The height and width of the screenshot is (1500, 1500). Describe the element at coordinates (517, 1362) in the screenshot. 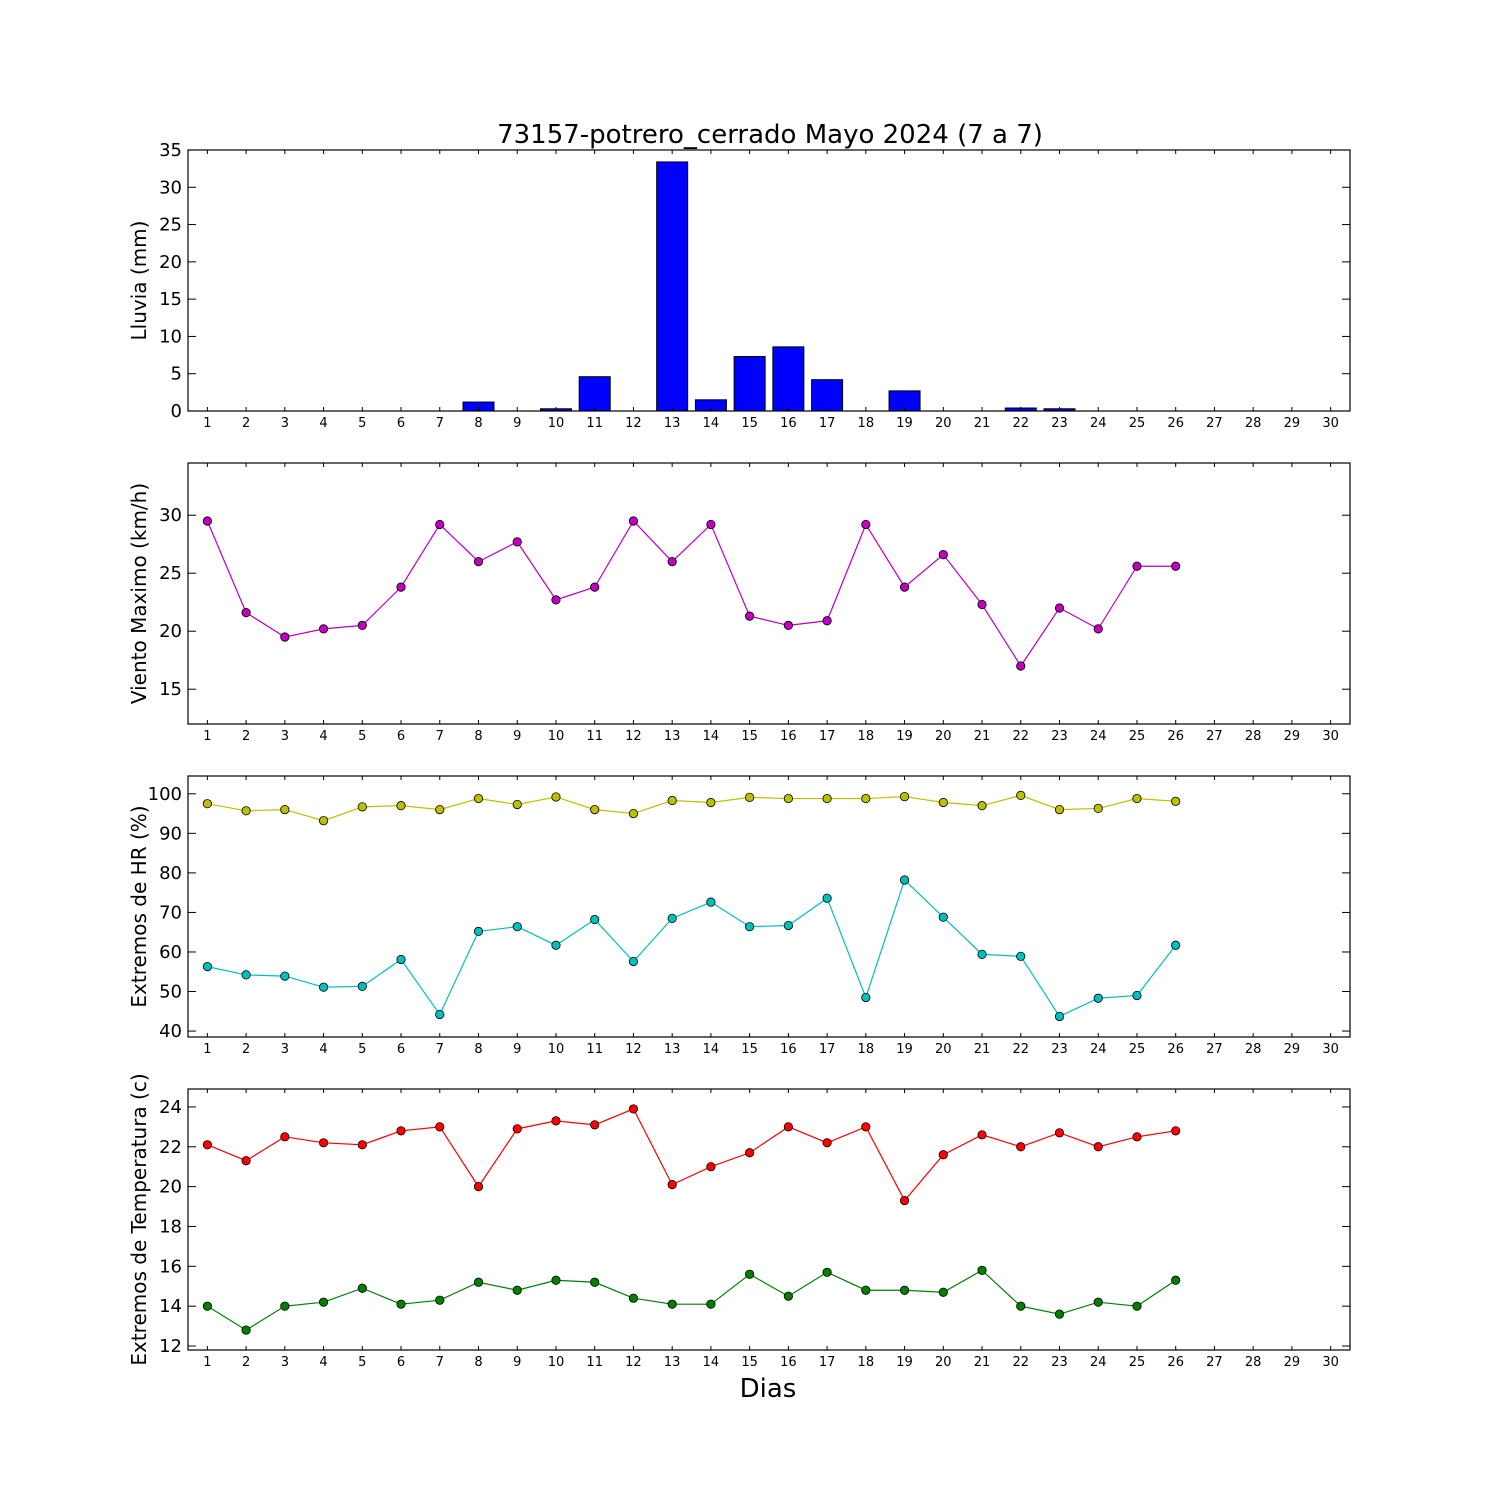

I see `x-tick-label: 9` at that location.